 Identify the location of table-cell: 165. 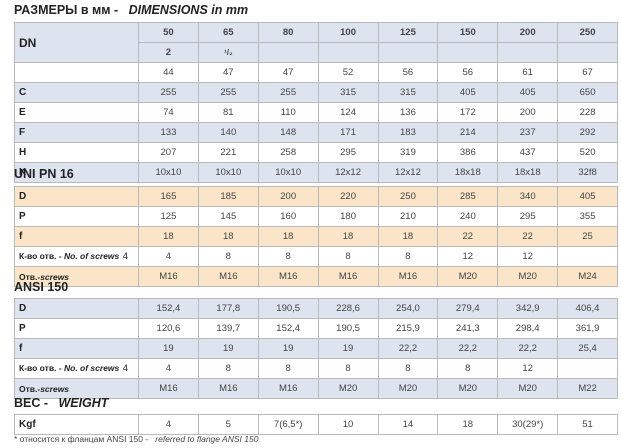
(168, 196).